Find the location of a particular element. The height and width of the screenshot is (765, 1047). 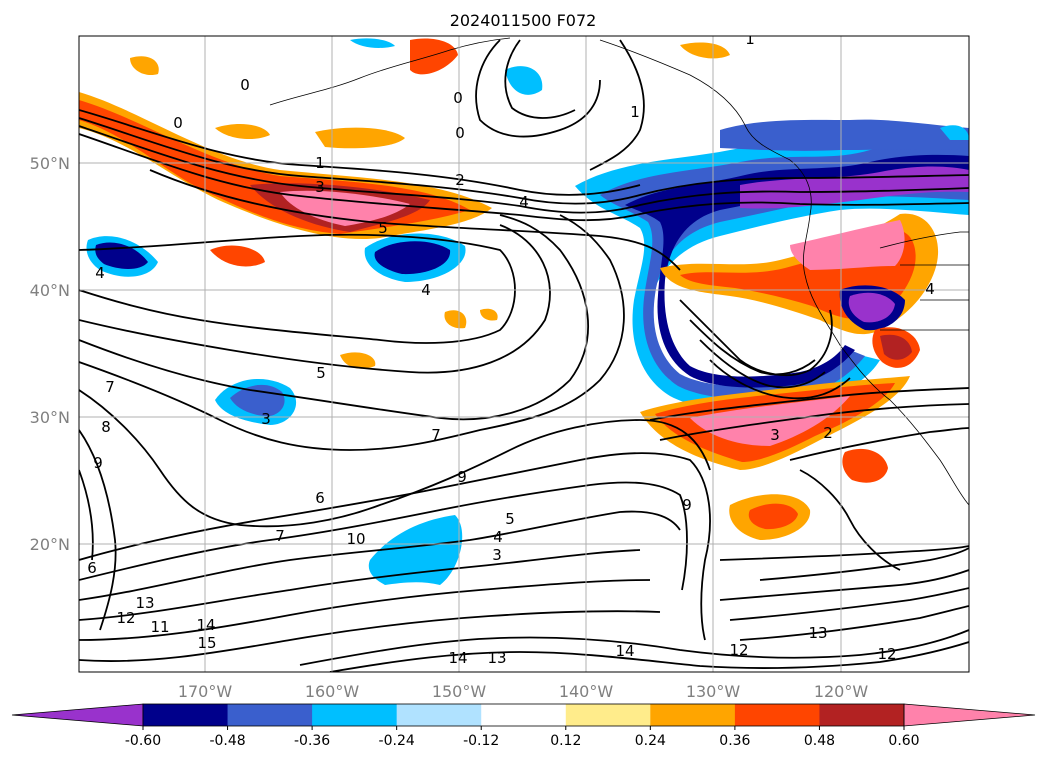

lon-label-140w: 140°W is located at coordinates (586, 691).